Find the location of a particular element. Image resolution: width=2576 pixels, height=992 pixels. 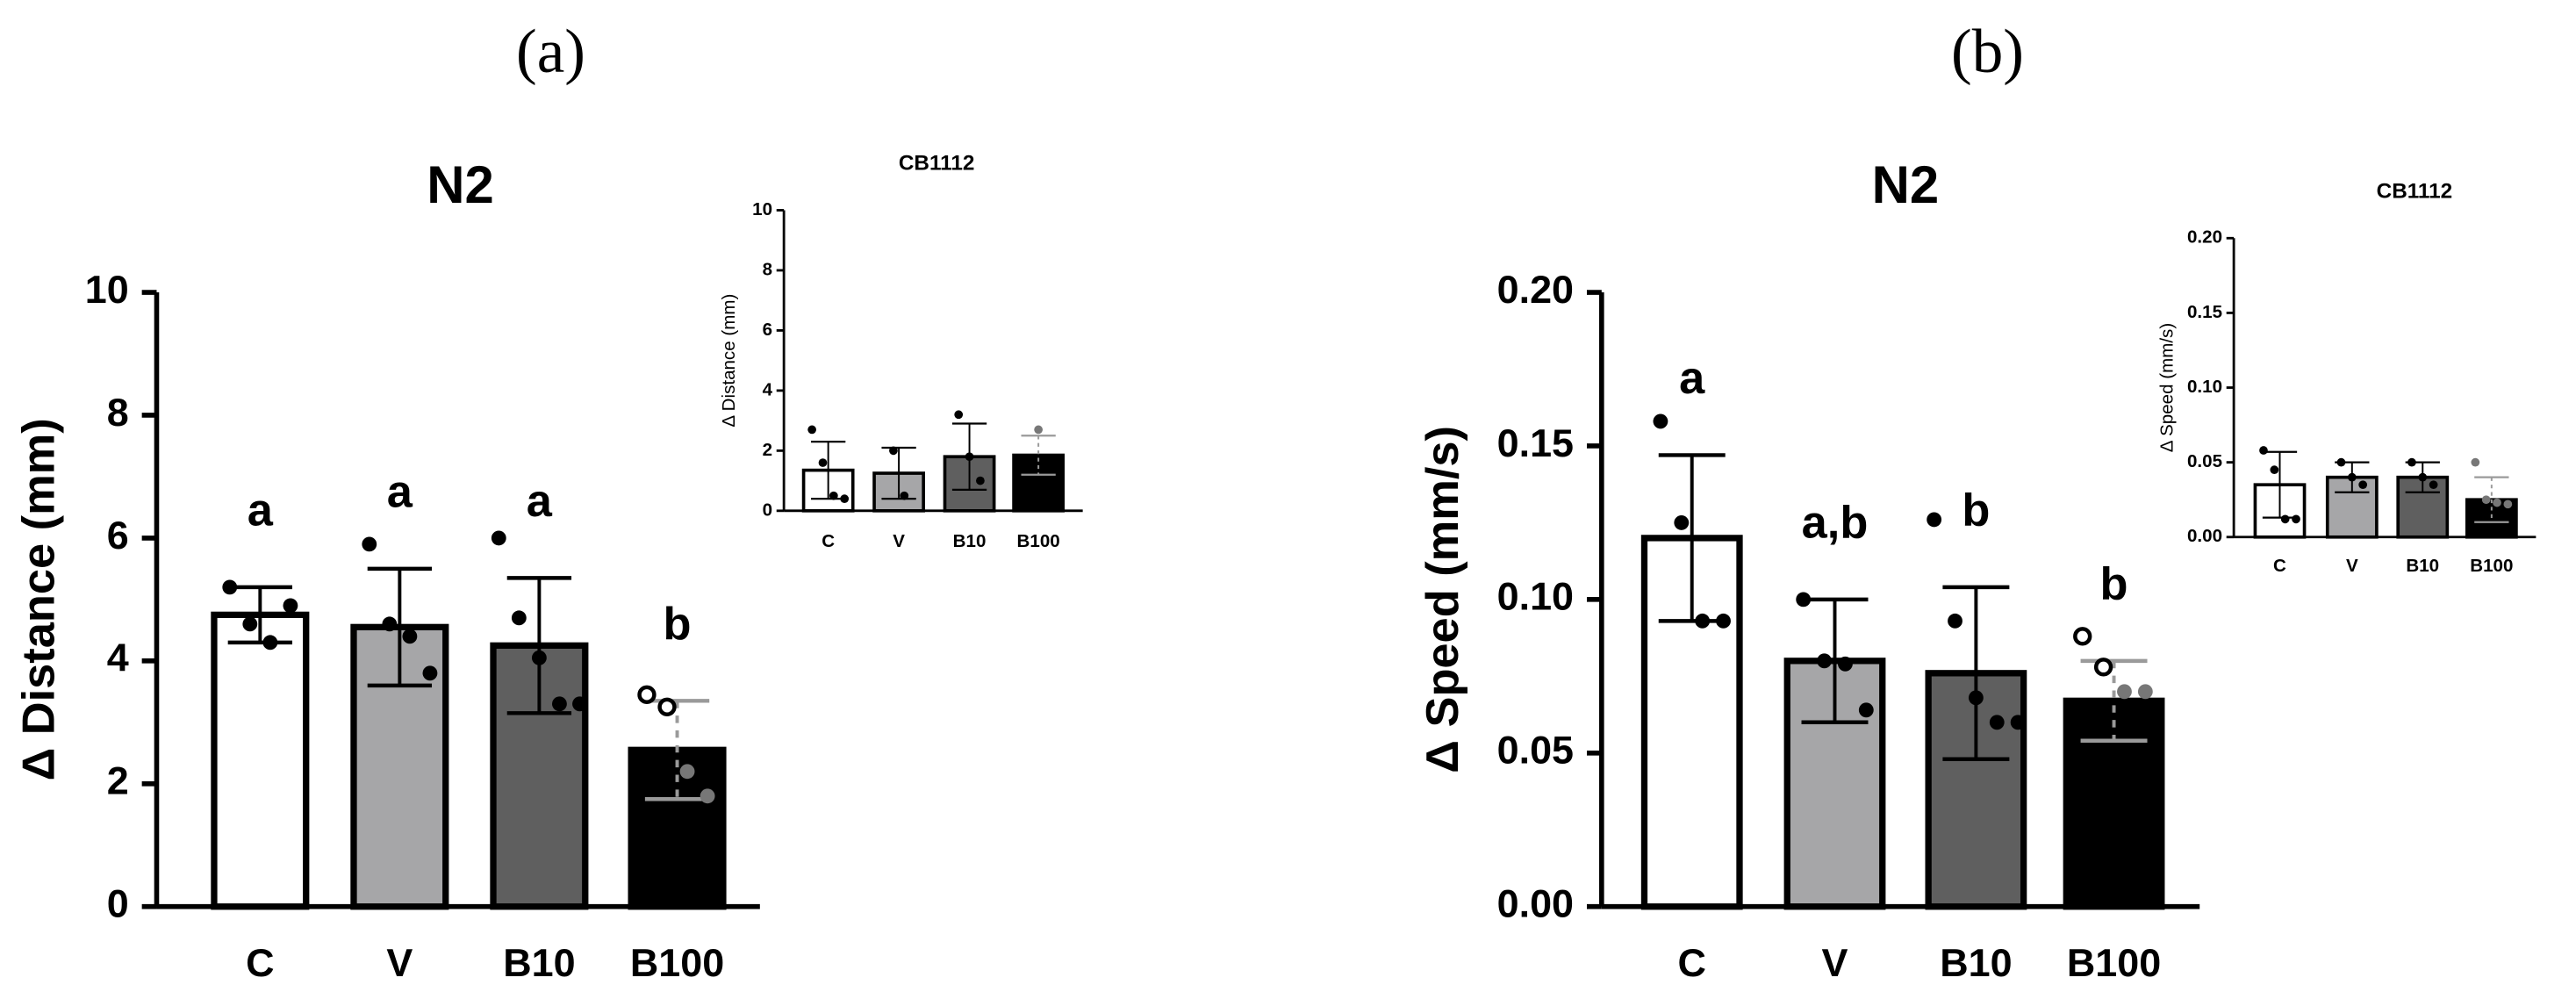

significance-letter: a is located at coordinates (1692, 378).